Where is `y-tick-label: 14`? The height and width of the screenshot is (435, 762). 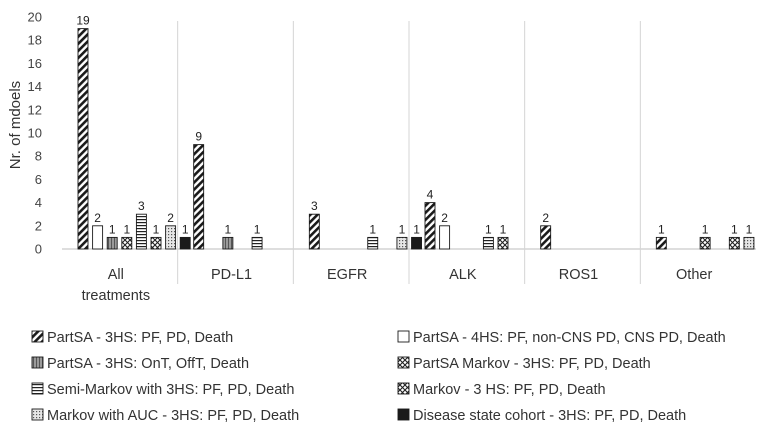 y-tick-label: 14 is located at coordinates (35, 86).